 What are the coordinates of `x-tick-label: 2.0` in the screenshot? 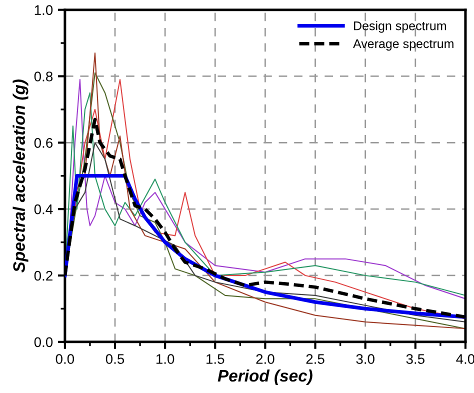 It's located at (265, 359).